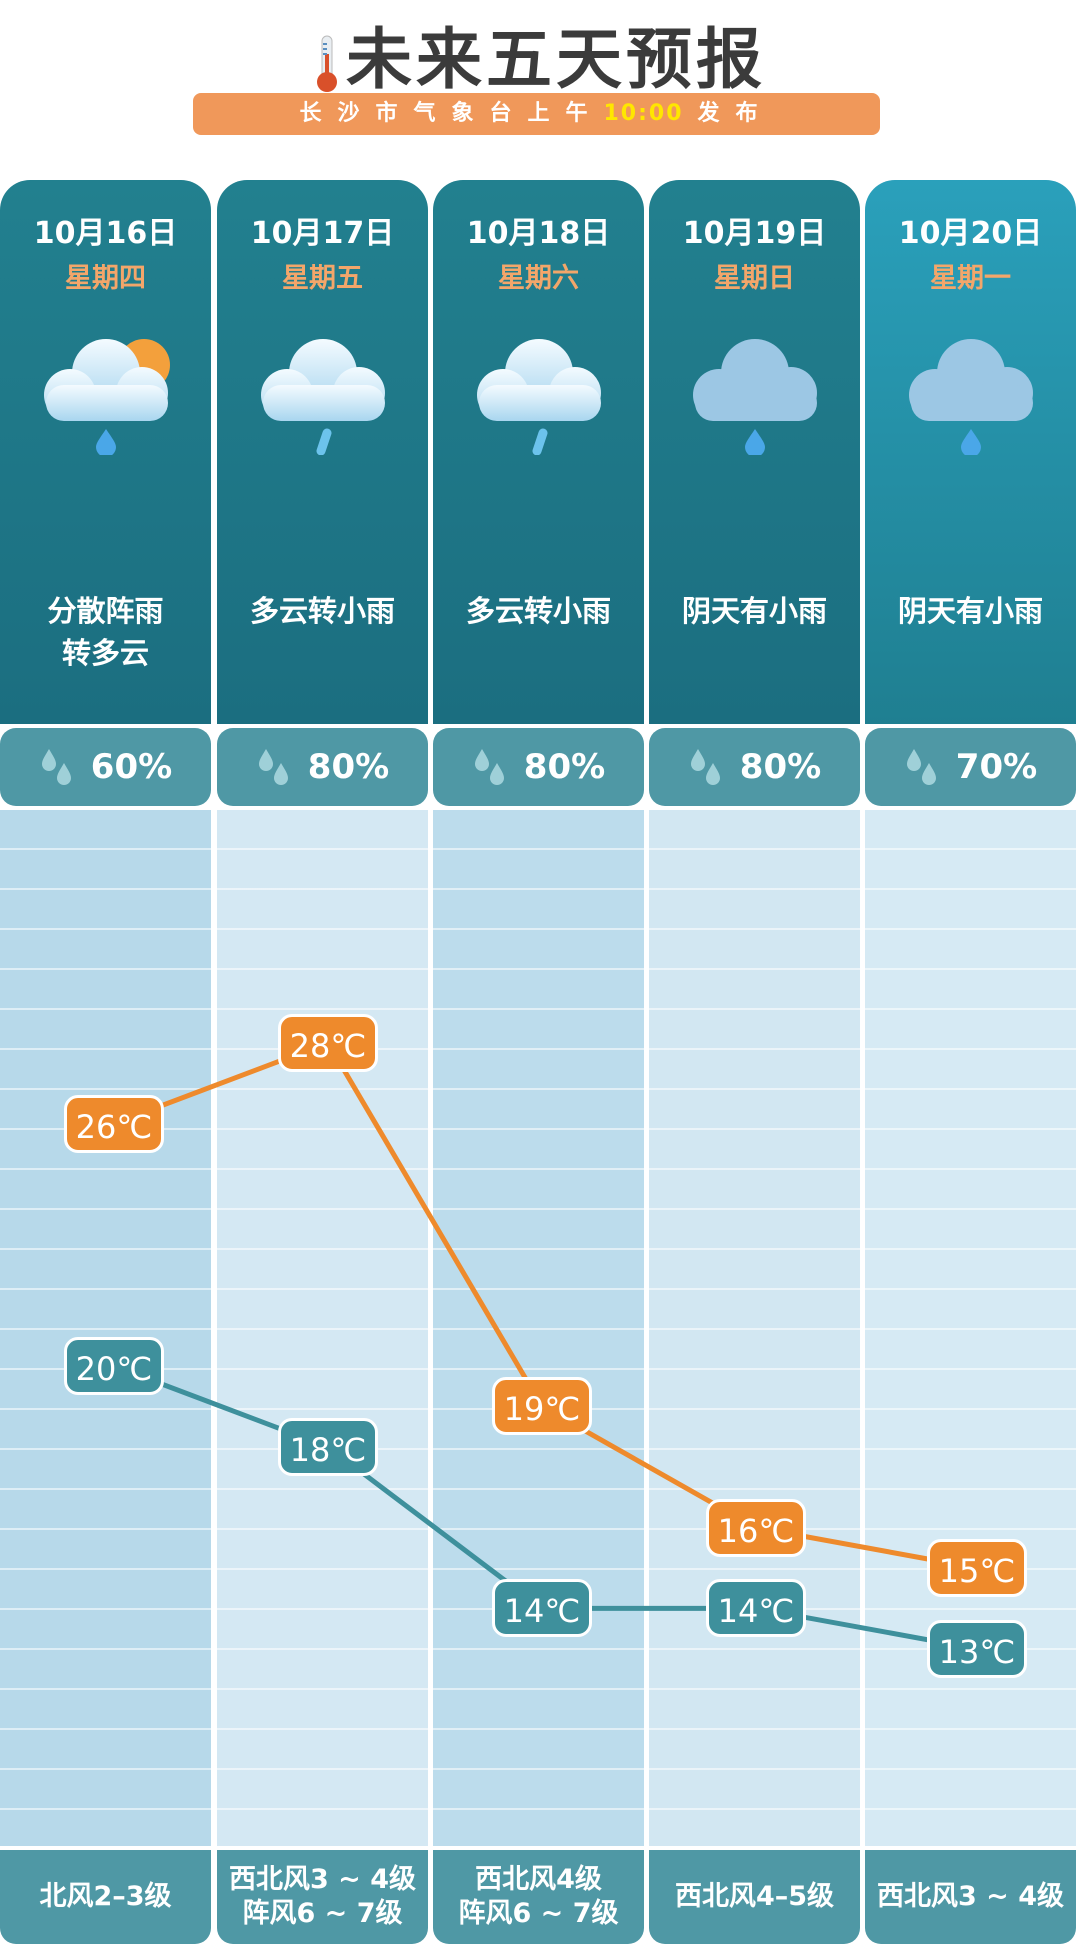 The image size is (1080, 1952). Describe the element at coordinates (322, 1897) in the screenshot. I see `wind-info: 西北风3 ~ 4级 阵风6 ~ 7级` at that location.